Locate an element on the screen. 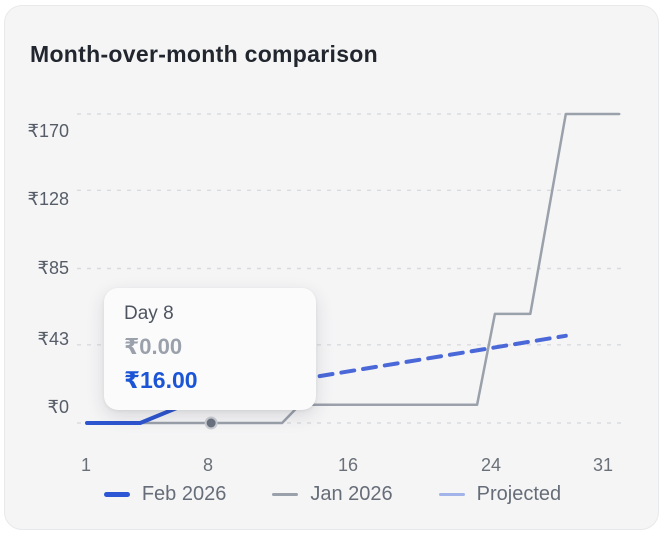 The height and width of the screenshot is (535, 665). x-tick-16: 16 is located at coordinates (348, 465).